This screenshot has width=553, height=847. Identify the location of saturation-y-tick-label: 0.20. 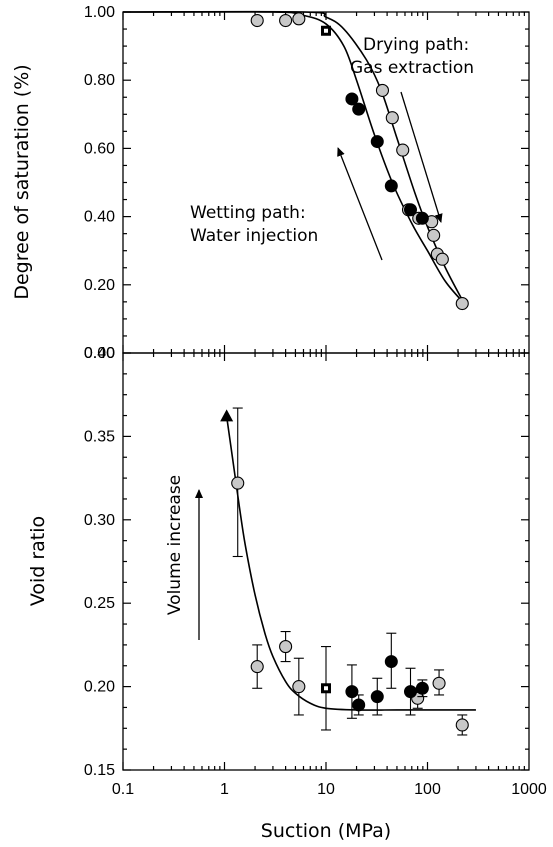
(99, 285).